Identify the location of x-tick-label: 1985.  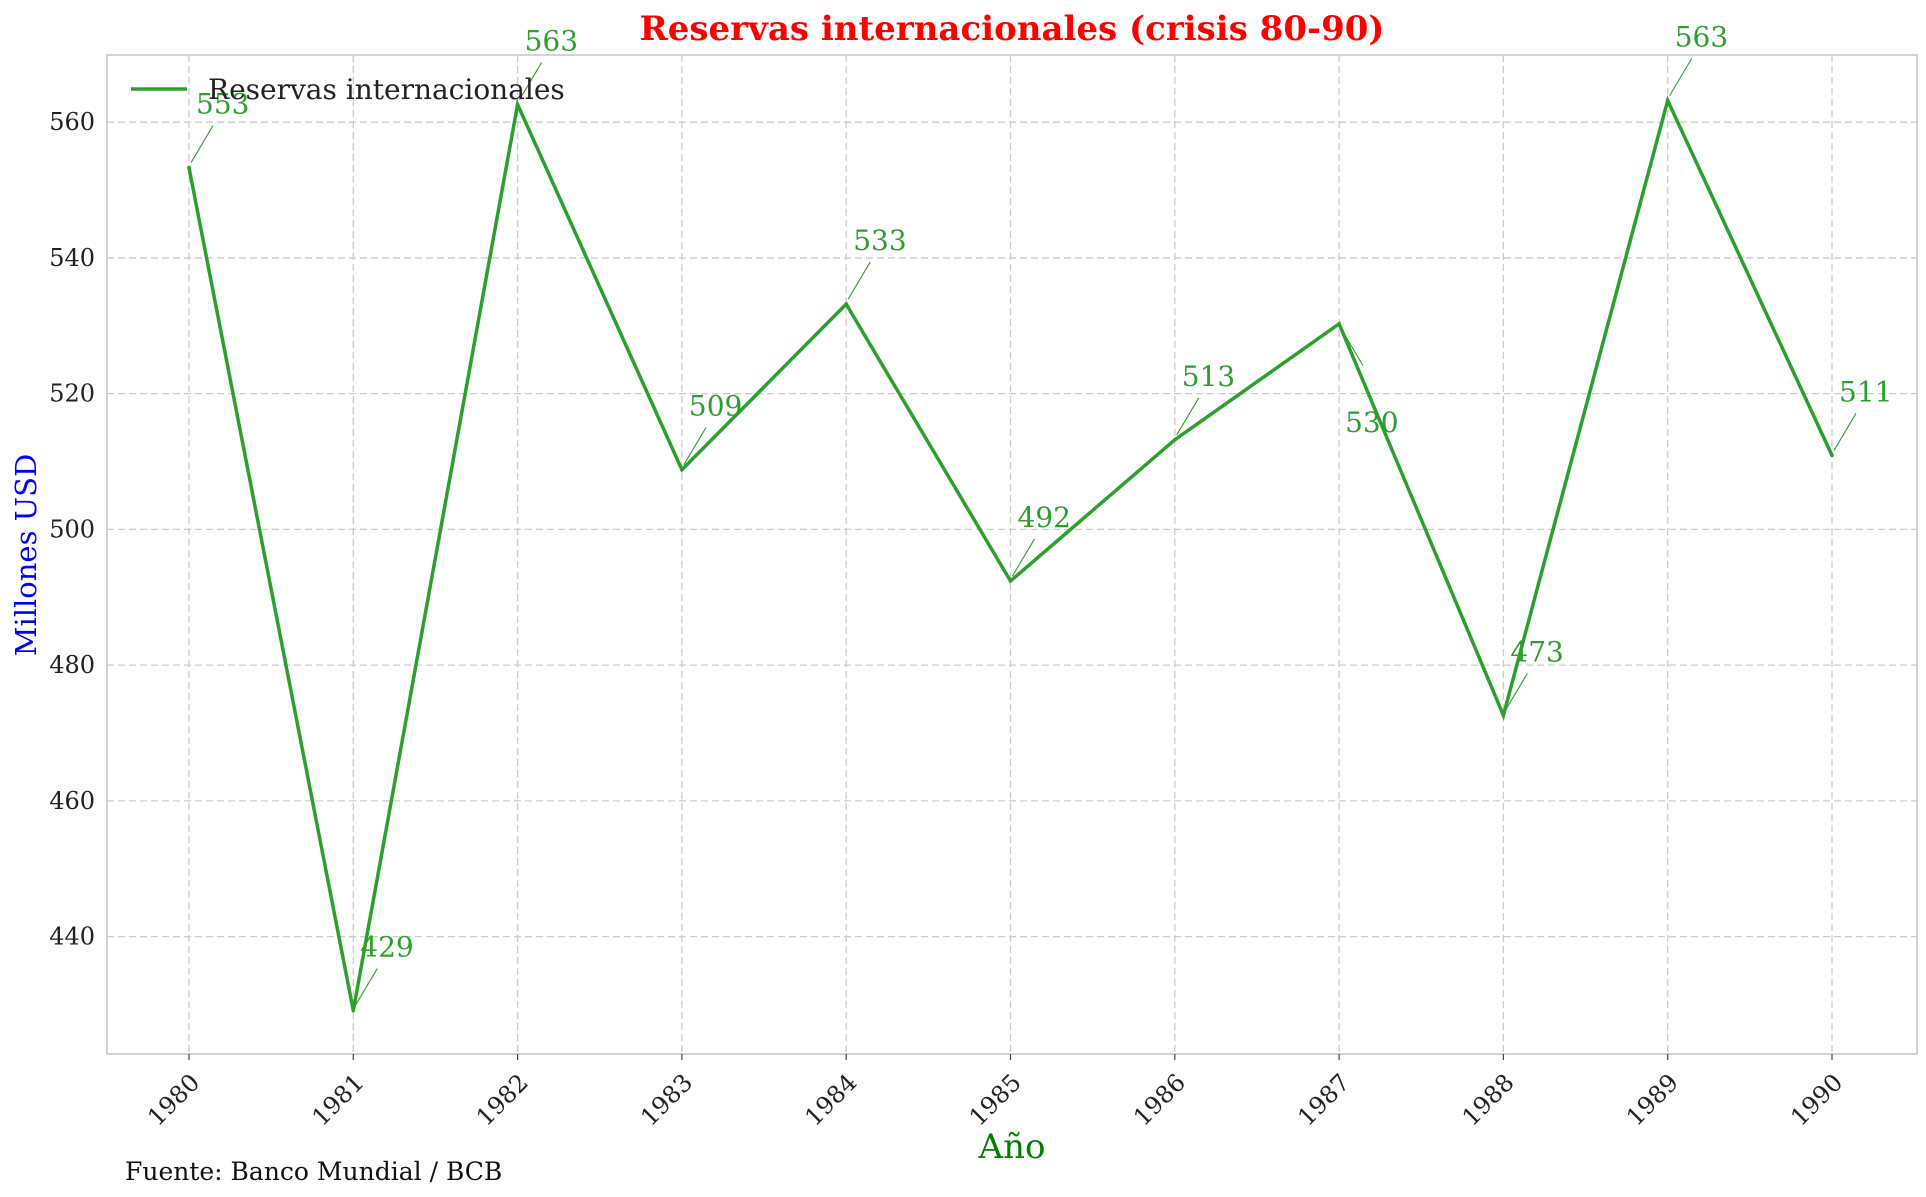
(995, 1099).